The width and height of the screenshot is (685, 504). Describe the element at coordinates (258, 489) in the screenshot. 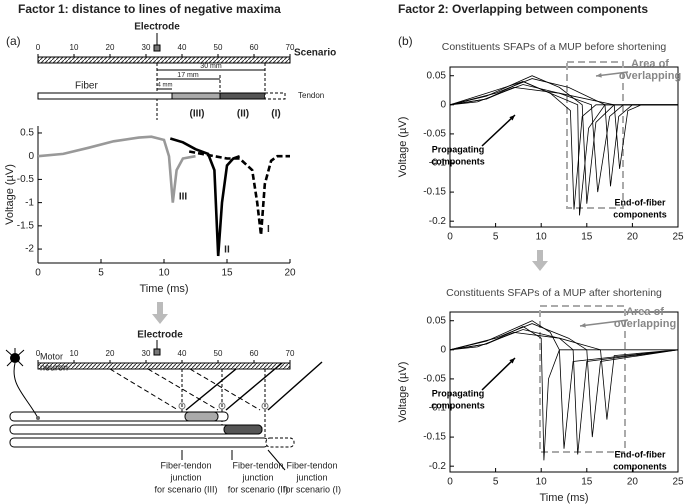

I see `junction-caption: for scenario (II)` at that location.